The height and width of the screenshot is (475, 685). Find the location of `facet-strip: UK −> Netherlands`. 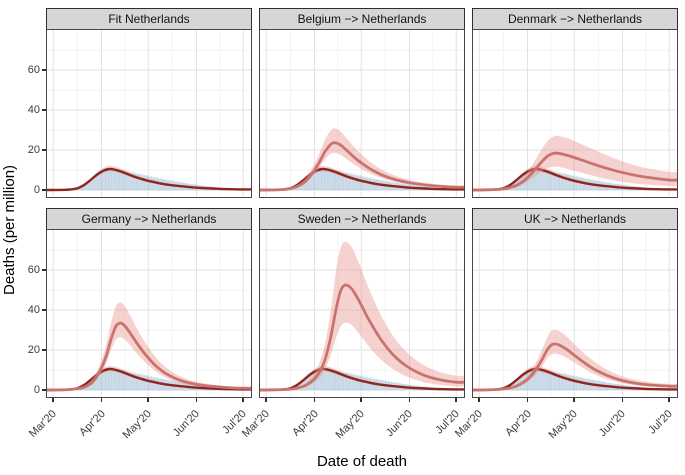

facet-strip: UK −> Netherlands is located at coordinates (575, 219).